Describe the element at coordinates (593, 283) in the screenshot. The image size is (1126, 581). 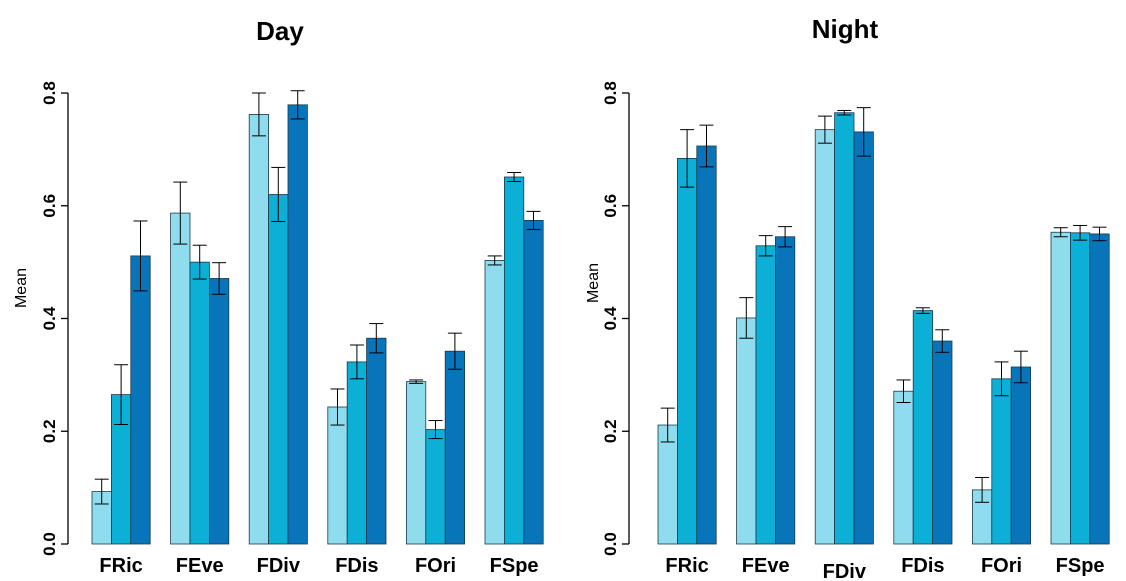
I see `night-y-axis-label: Mean` at that location.